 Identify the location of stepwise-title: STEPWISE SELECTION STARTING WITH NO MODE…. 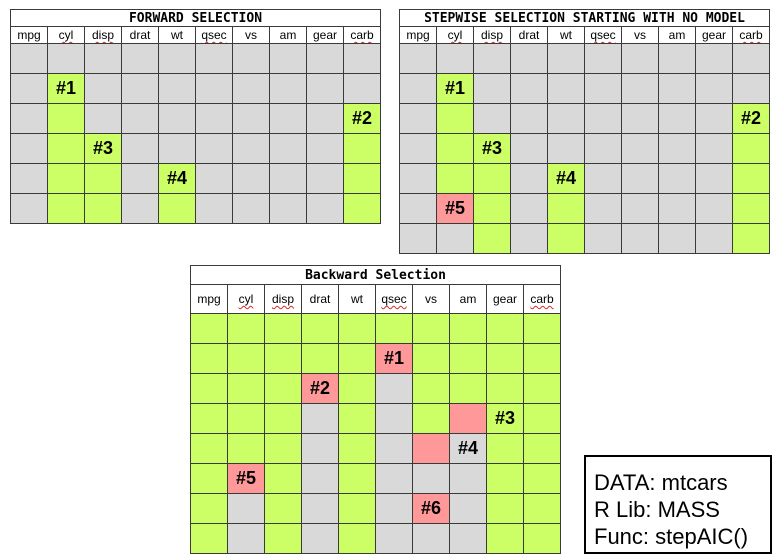
(584, 18).